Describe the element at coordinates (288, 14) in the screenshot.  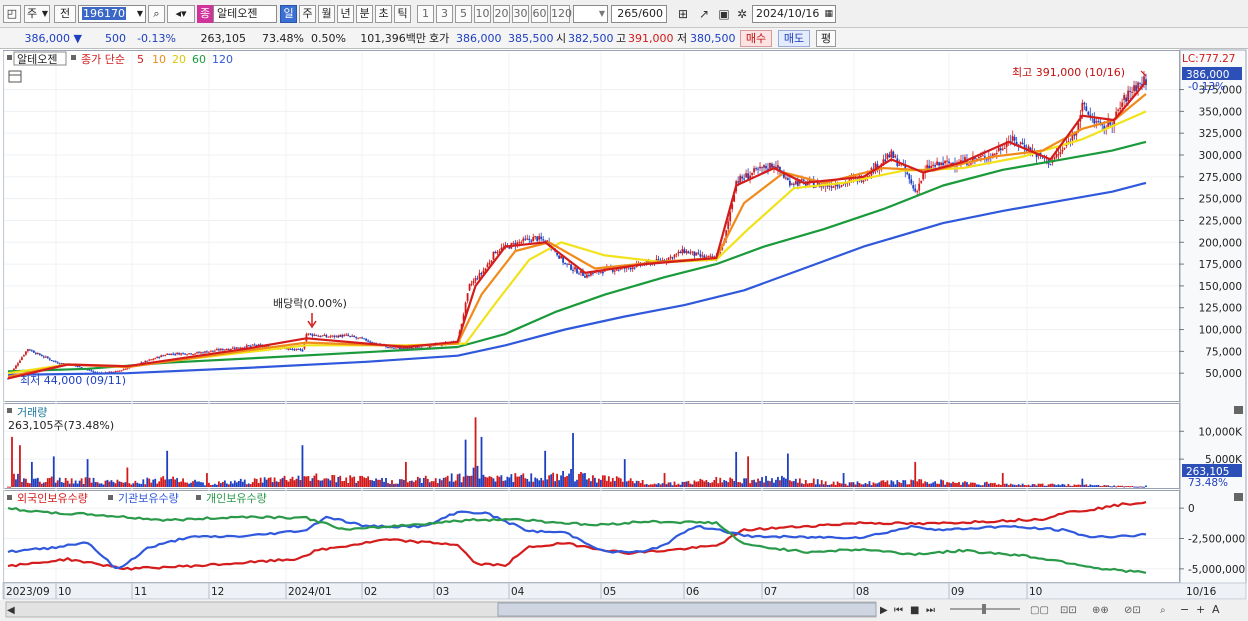
I see `tab-day: 일` at that location.